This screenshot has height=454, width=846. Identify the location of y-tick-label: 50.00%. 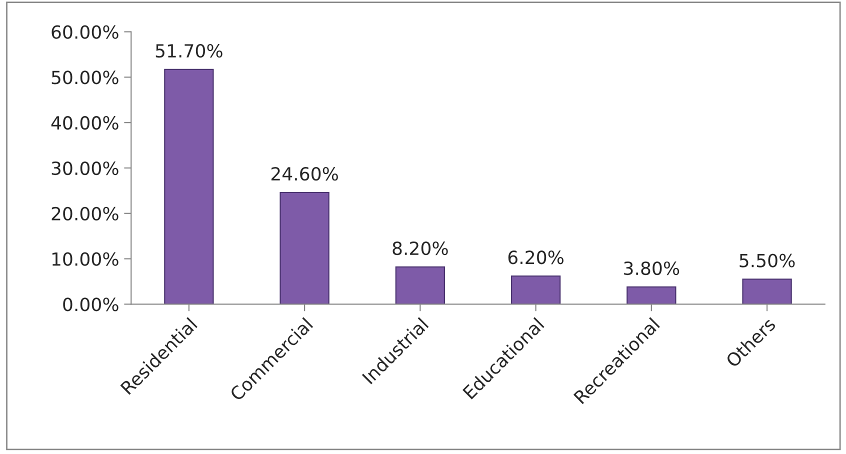
(85, 77).